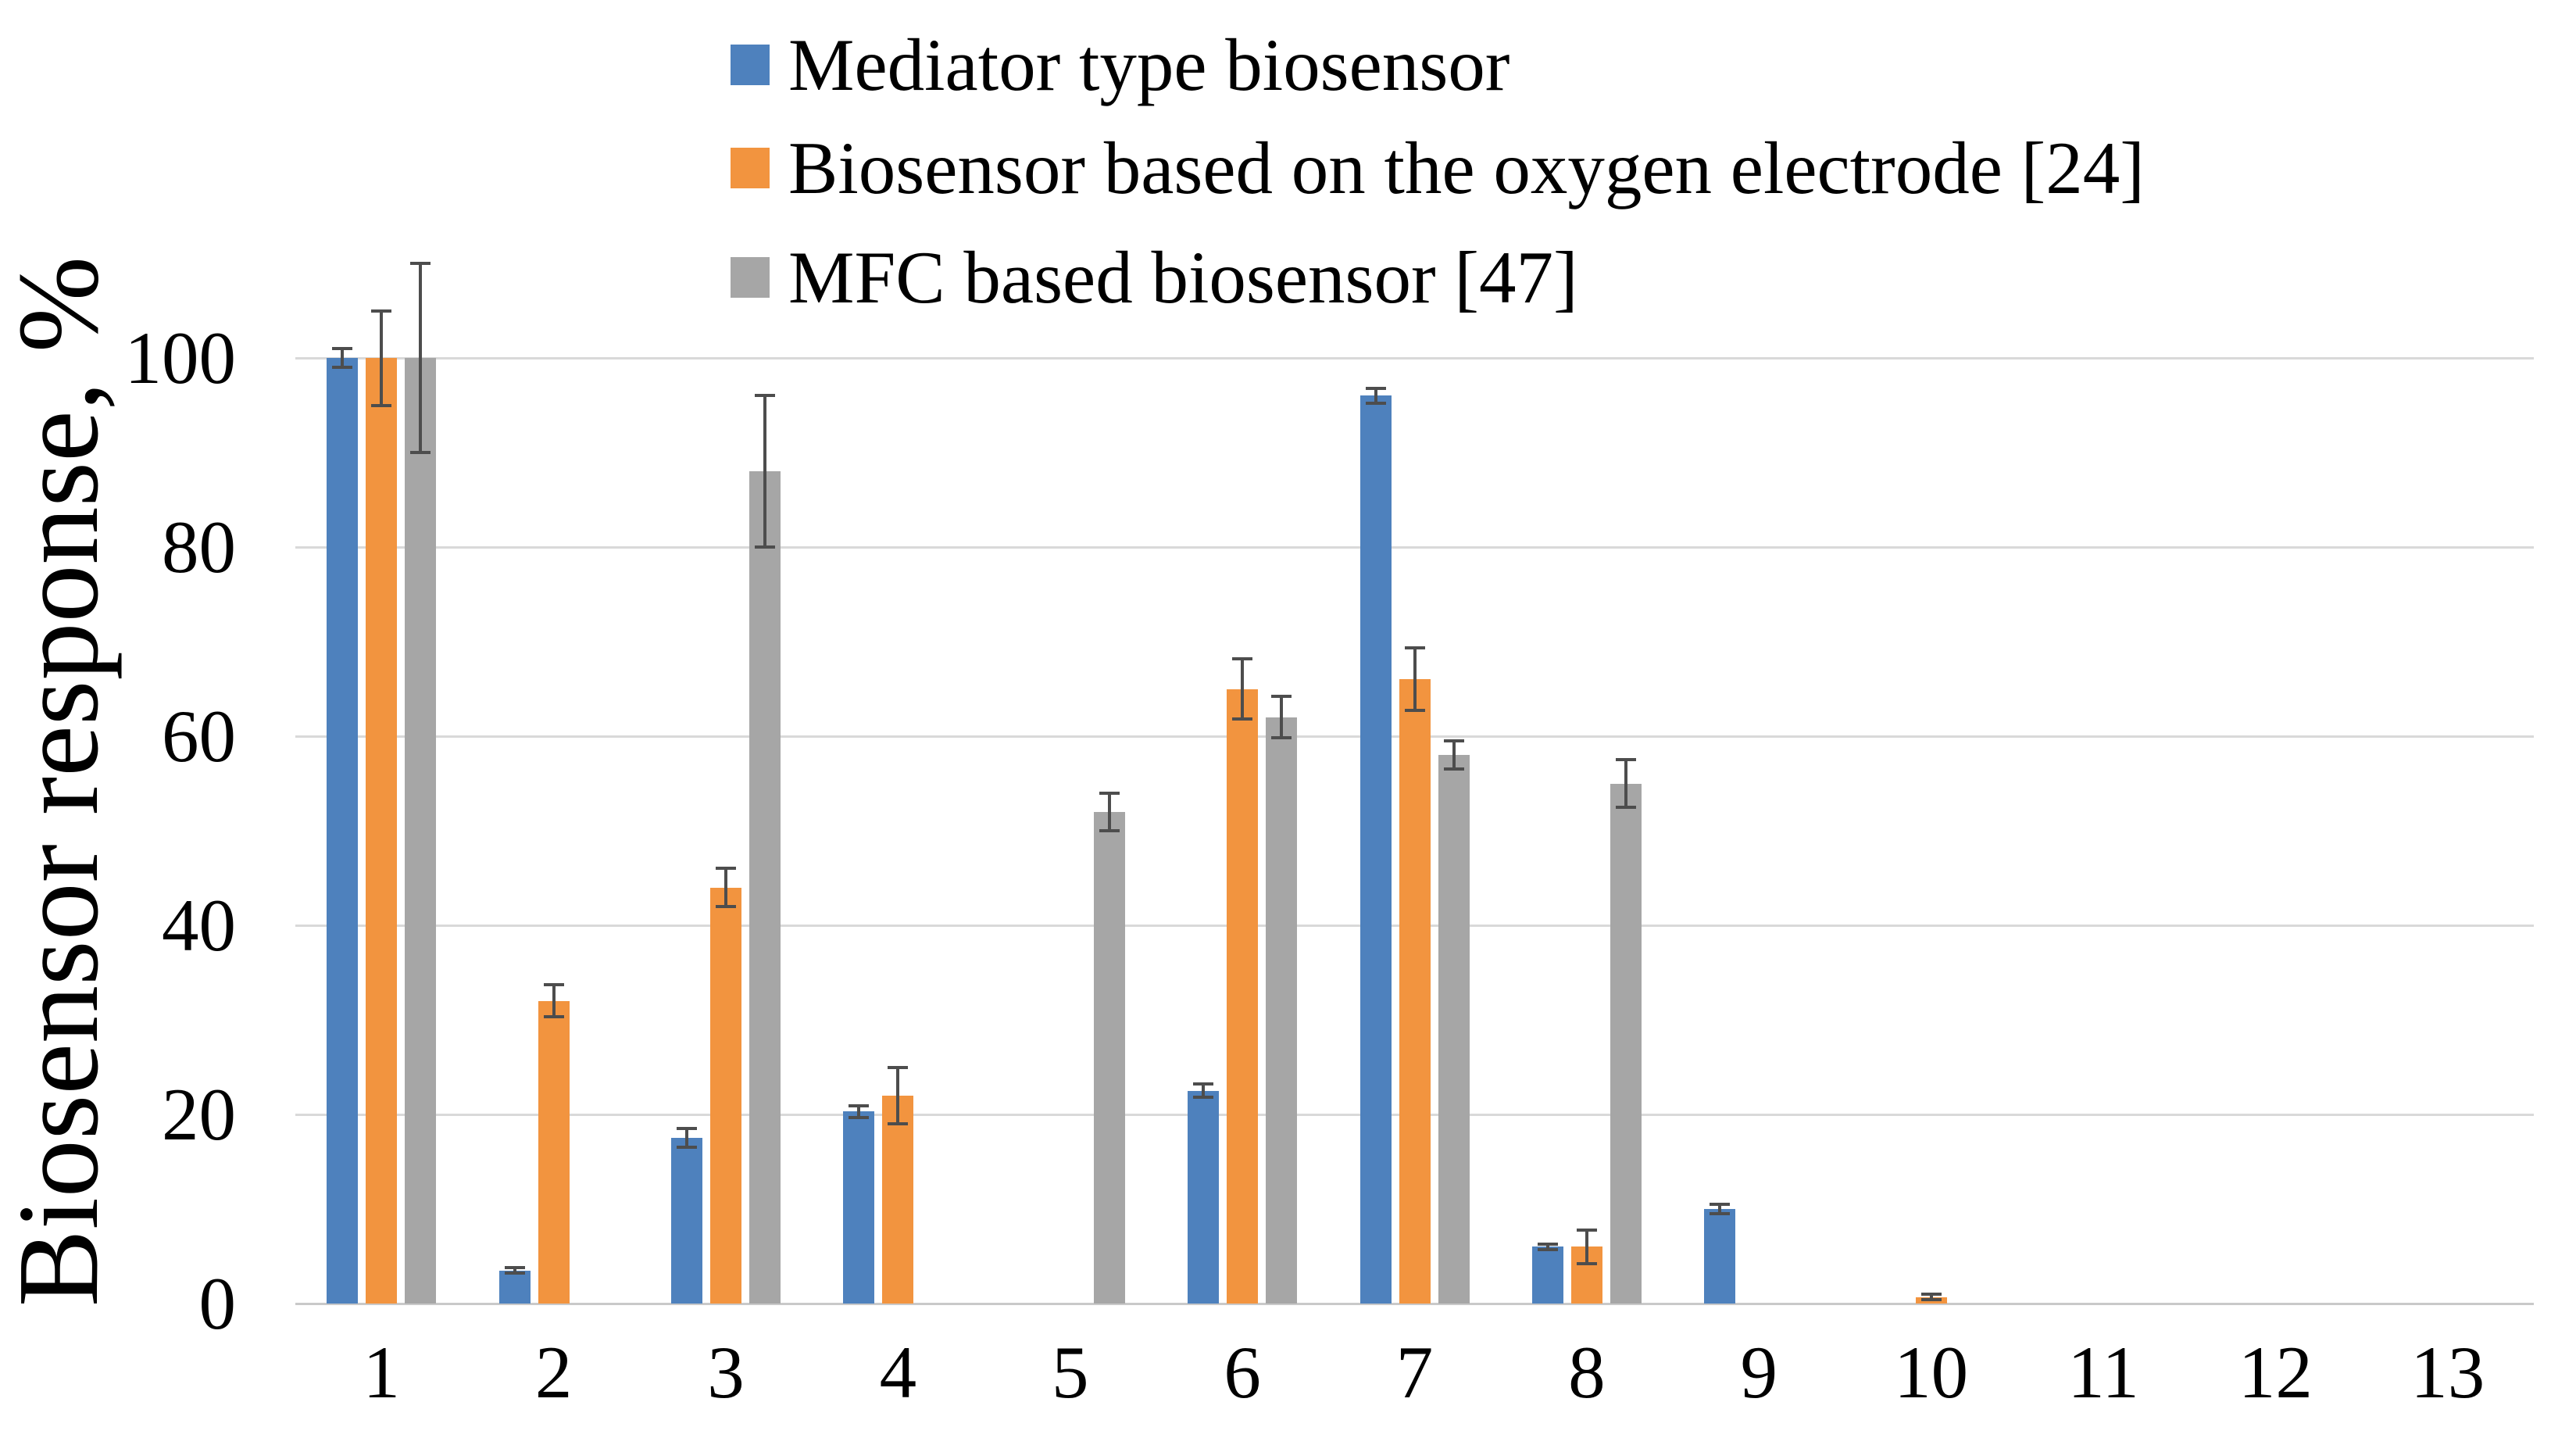 This screenshot has height=1445, width=2576. I want to click on bar-series2-cat2, so click(554, 1152).